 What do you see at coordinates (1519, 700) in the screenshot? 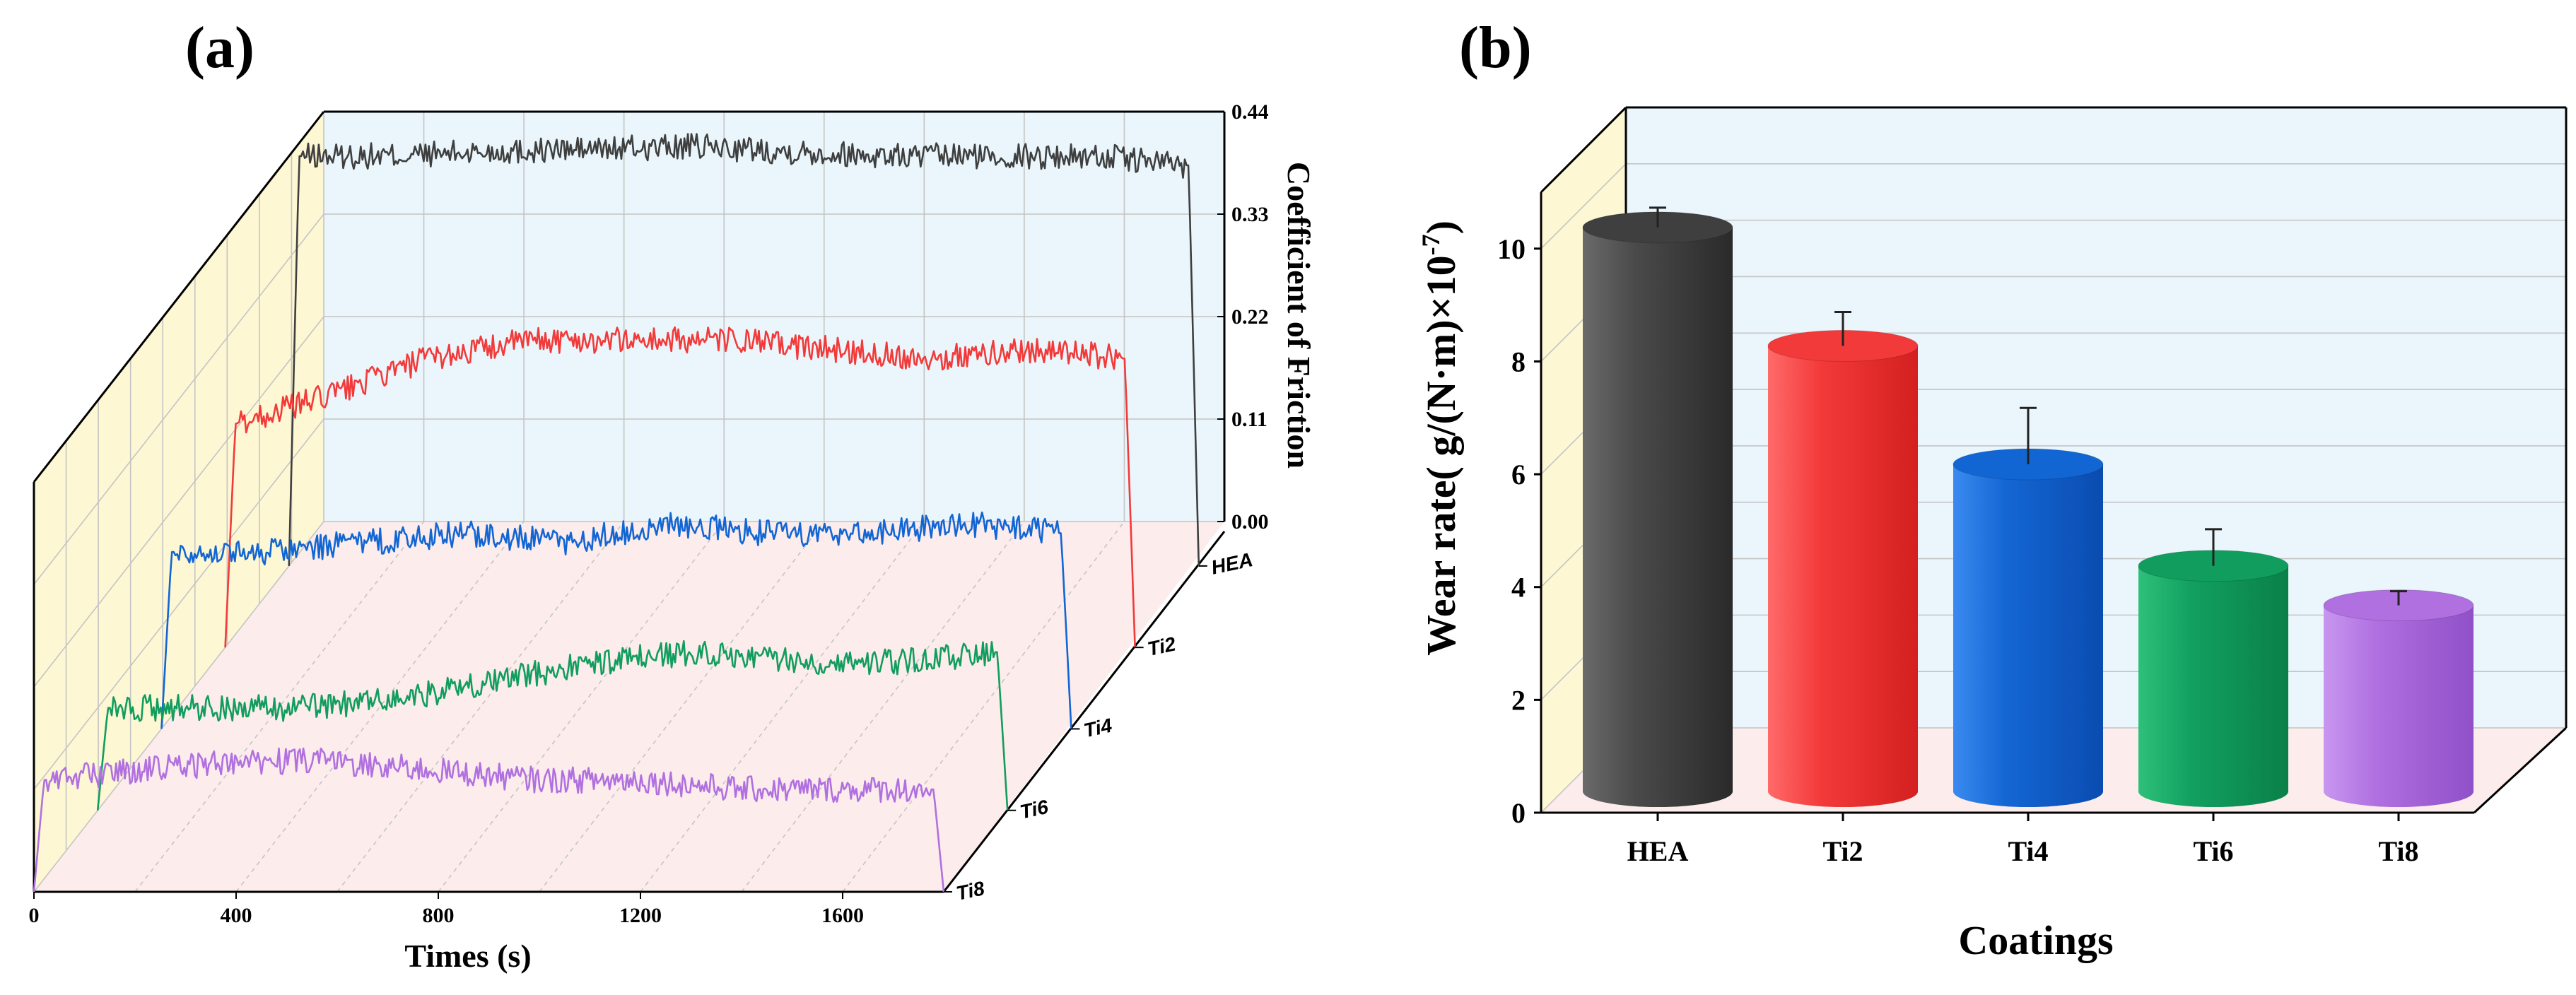
I see `y-tick-label: 2` at bounding box center [1519, 700].